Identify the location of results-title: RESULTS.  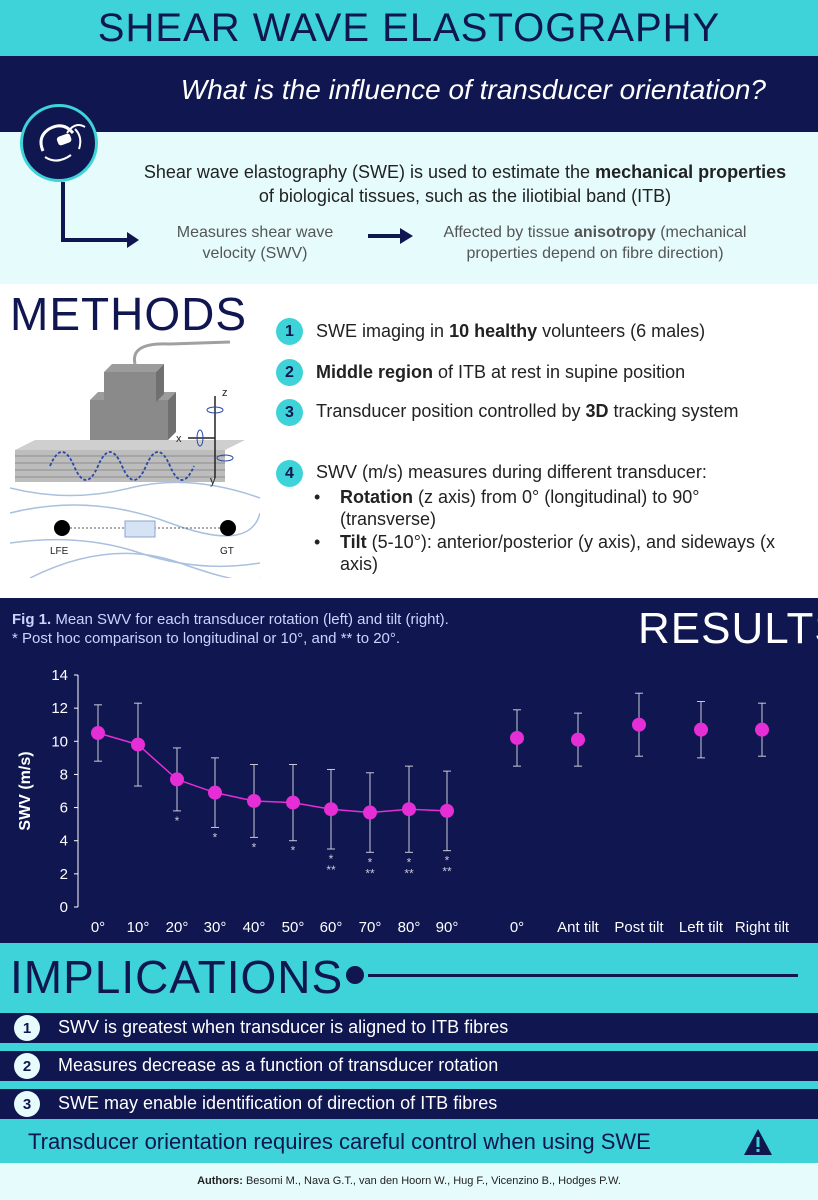
(728, 628).